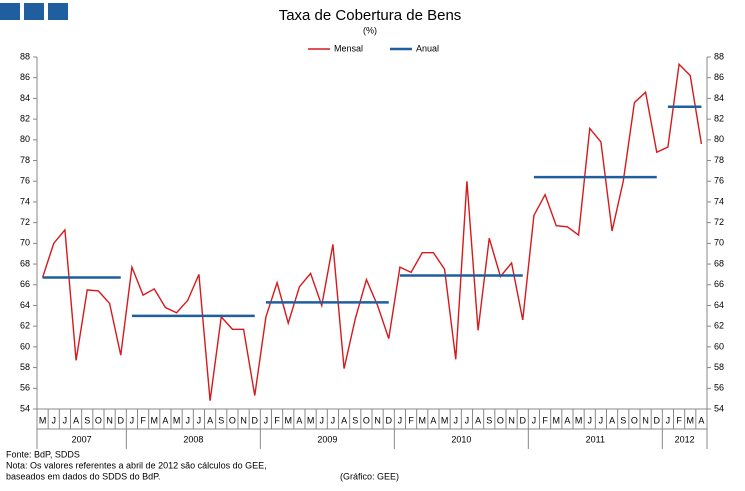 The image size is (745, 491). Describe the element at coordinates (719, 98) in the screenshot. I see `y2-tick-label: 84` at that location.